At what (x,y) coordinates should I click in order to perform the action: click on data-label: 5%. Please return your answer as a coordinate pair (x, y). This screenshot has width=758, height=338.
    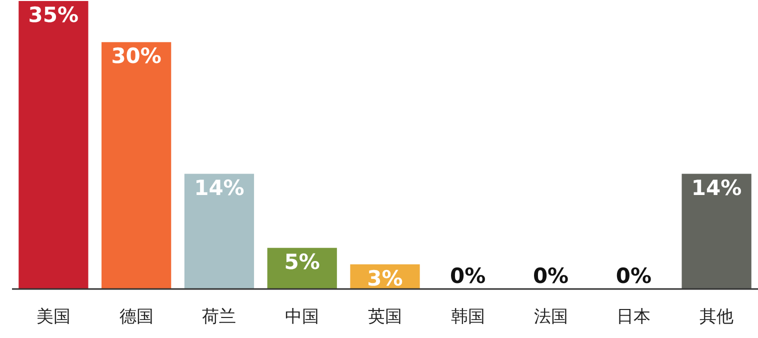
    Looking at the image, I should click on (302, 262).